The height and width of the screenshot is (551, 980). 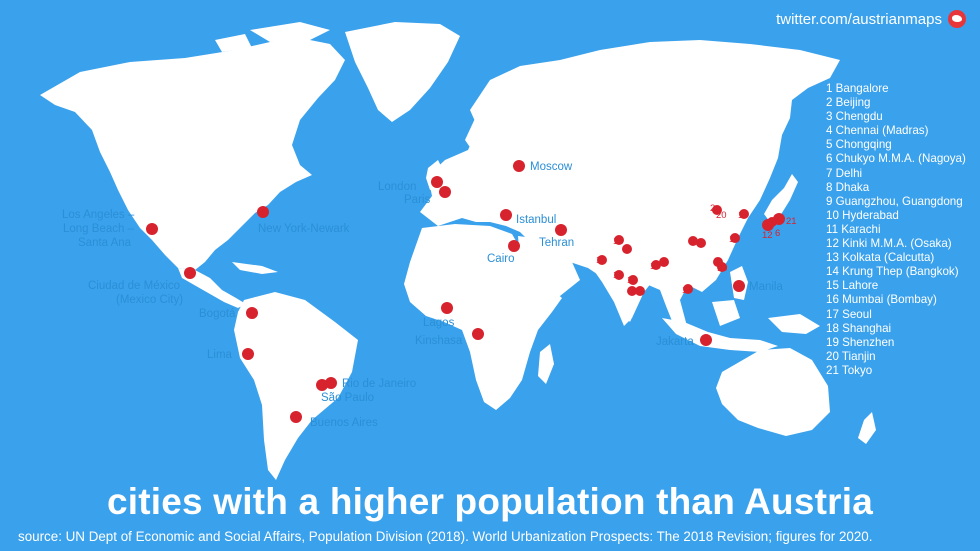 I want to click on legend-item: 6 Chukyo M.M.A. (Nagoya), so click(x=896, y=159).